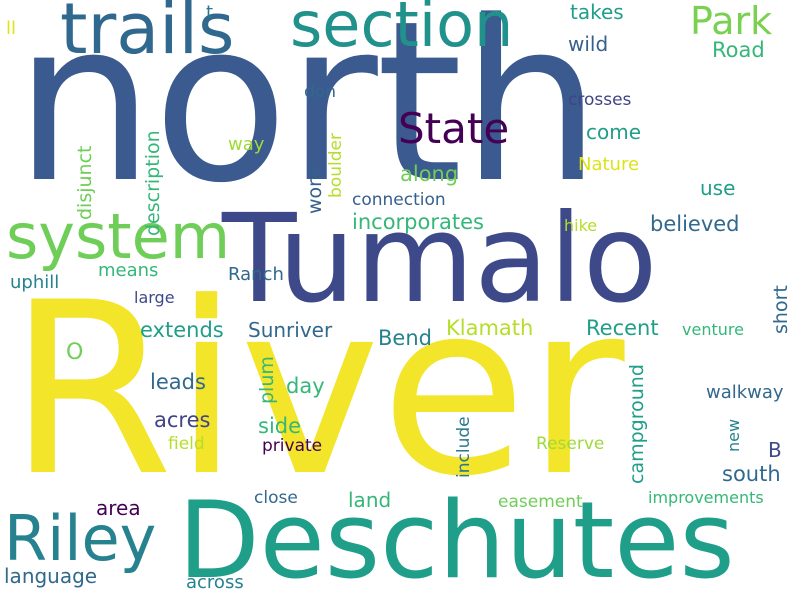 The width and height of the screenshot is (800, 600). Describe the element at coordinates (280, 426) in the screenshot. I see `word-side: side` at that location.